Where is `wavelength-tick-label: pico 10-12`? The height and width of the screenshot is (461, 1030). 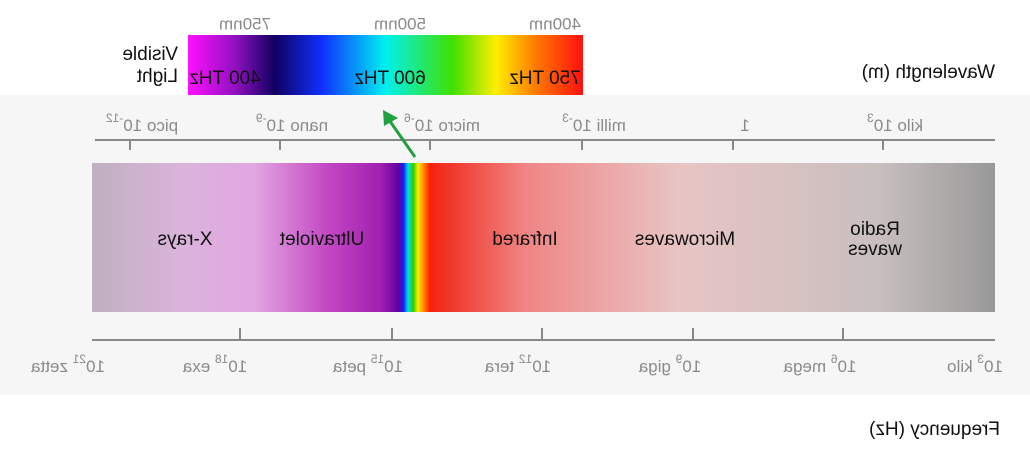 wavelength-tick-label: pico 10-12 is located at coordinates (142, 123).